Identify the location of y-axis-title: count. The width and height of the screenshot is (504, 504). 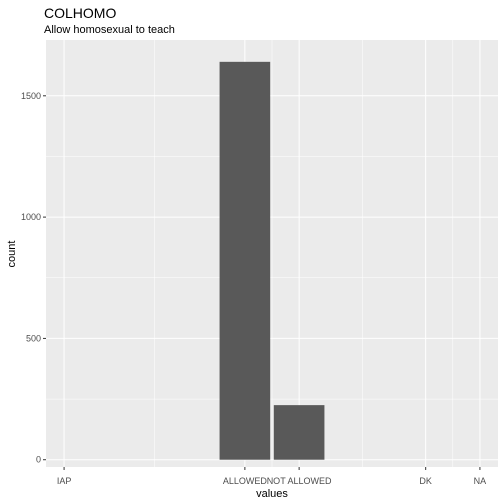
(12, 254).